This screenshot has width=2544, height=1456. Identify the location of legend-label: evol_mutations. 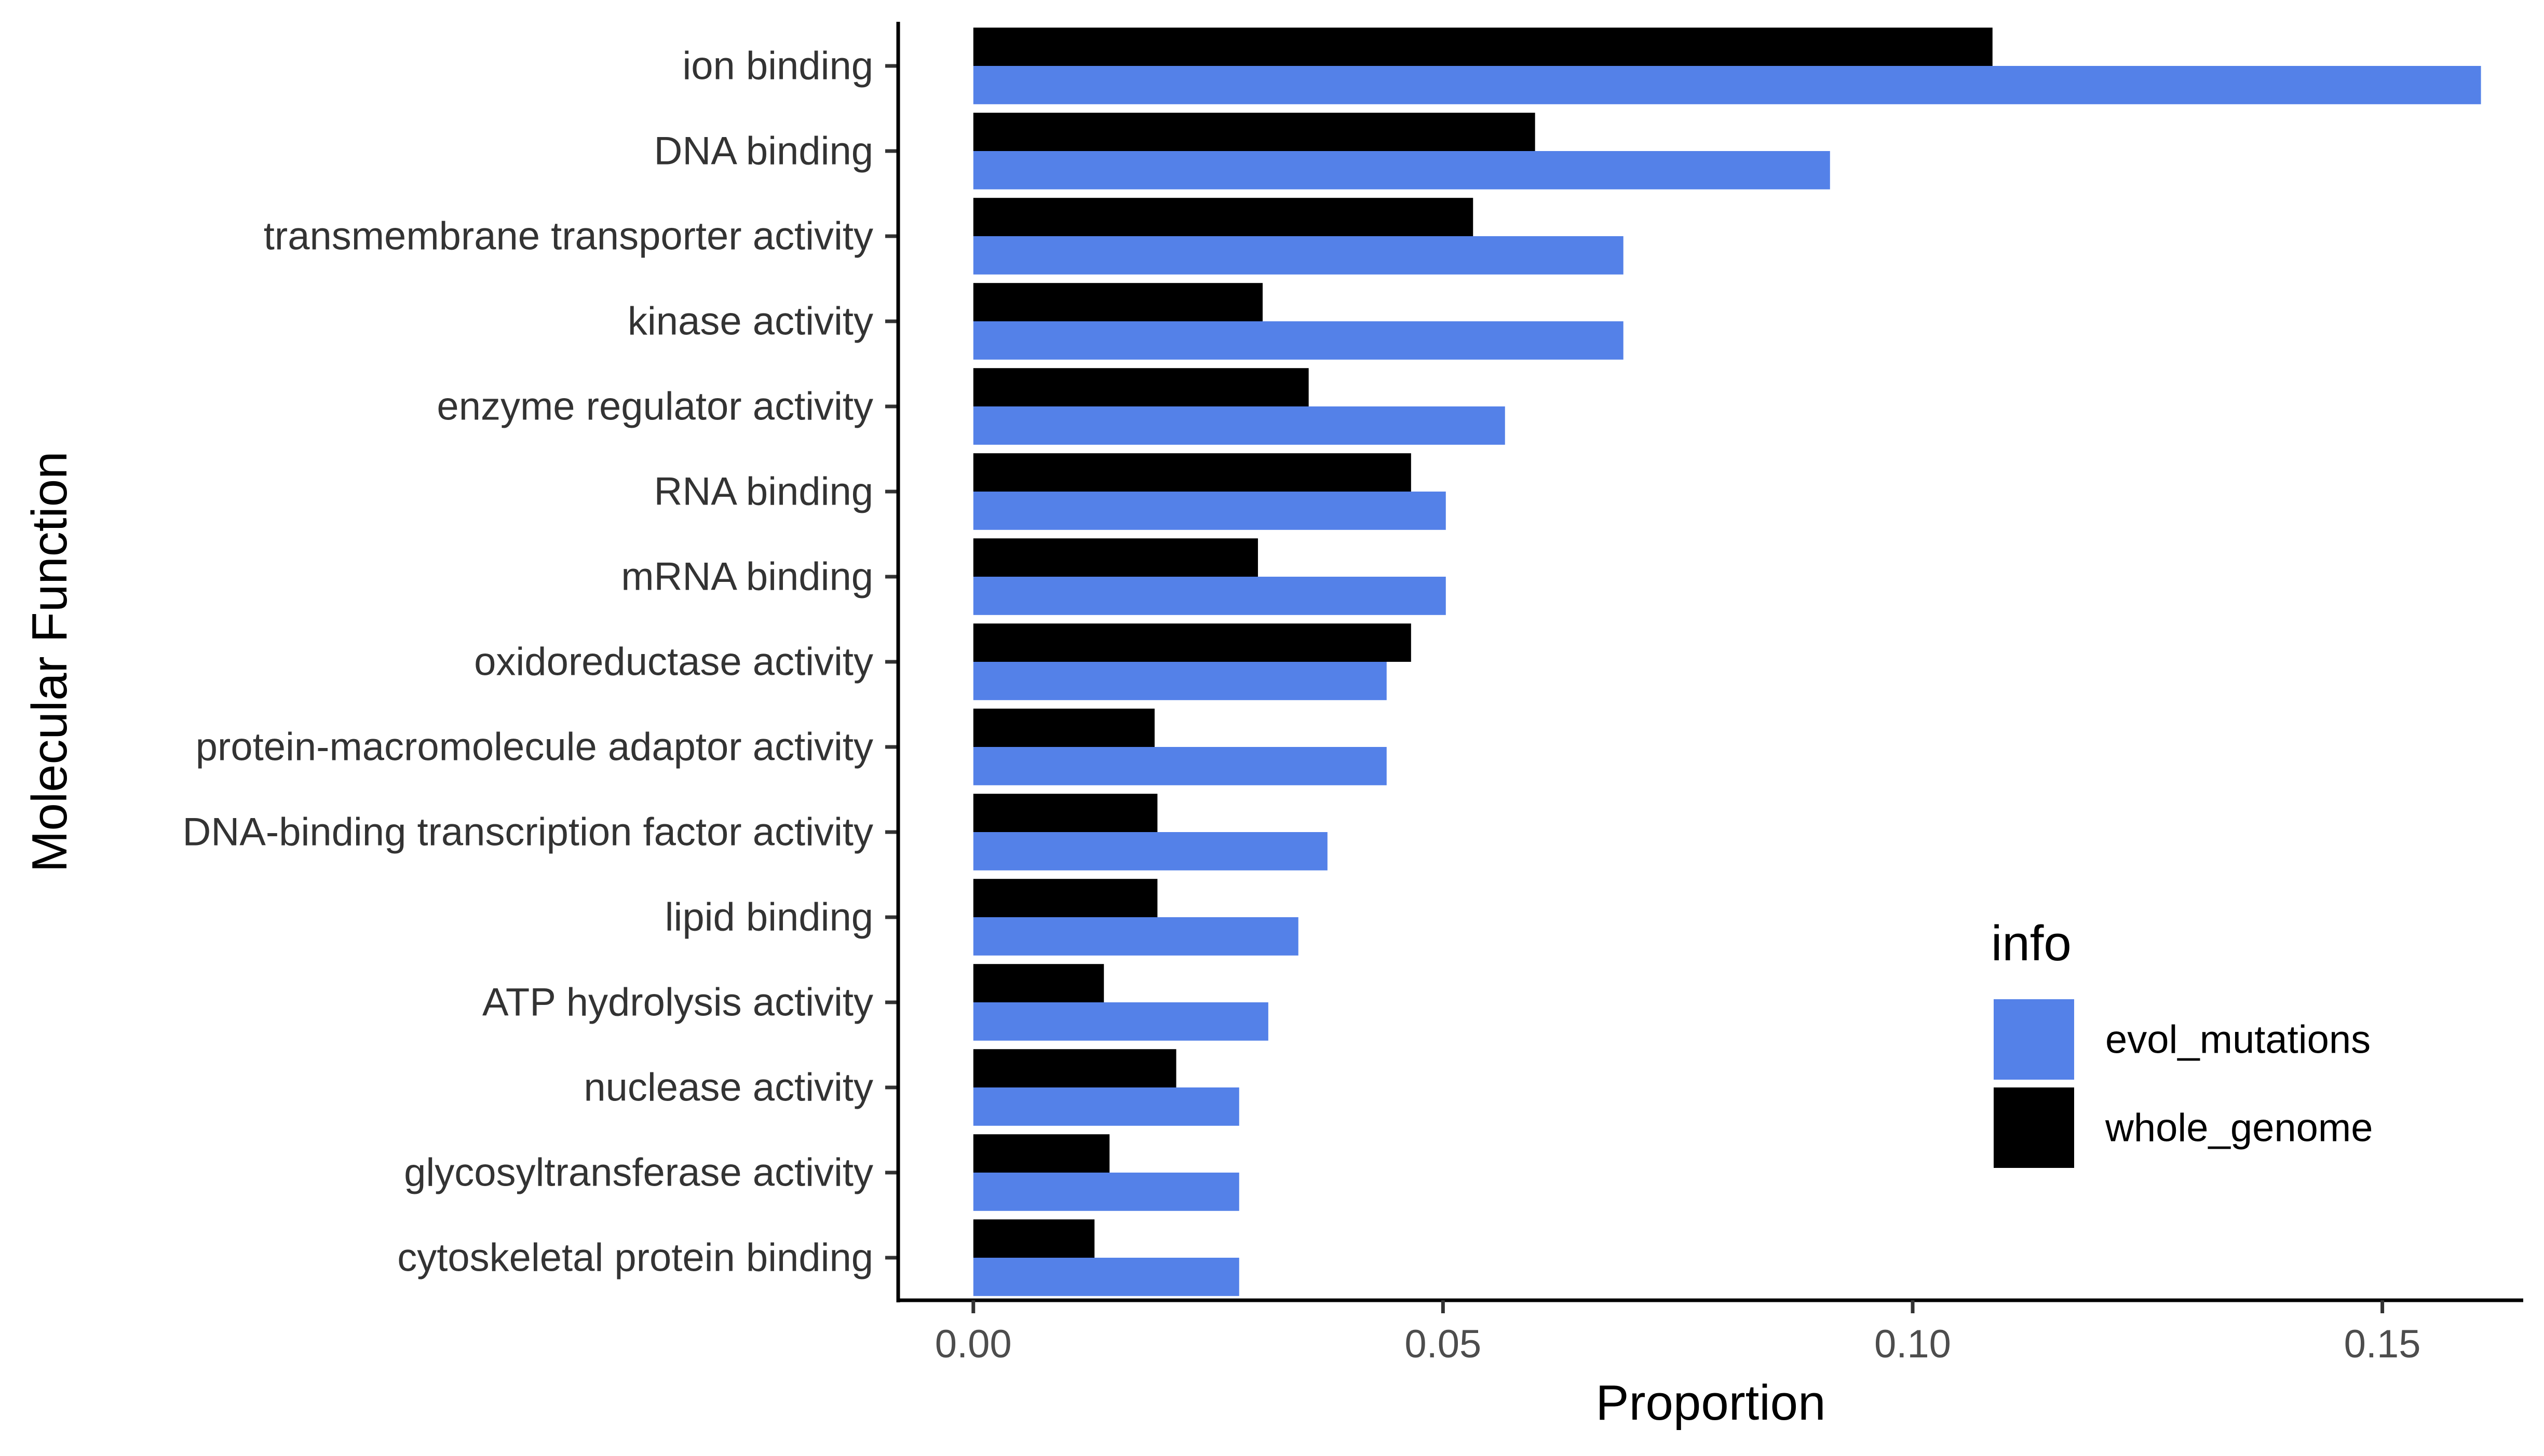
(2238, 1040).